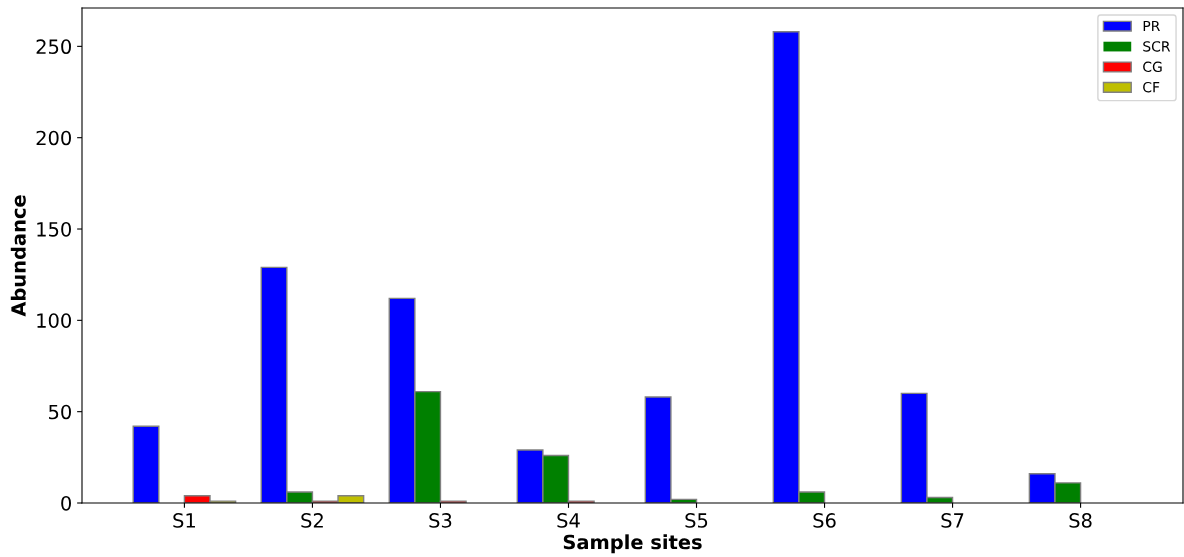 This screenshot has height=557, width=1184. What do you see at coordinates (1152, 67) in the screenshot?
I see `legend-label: CG` at bounding box center [1152, 67].